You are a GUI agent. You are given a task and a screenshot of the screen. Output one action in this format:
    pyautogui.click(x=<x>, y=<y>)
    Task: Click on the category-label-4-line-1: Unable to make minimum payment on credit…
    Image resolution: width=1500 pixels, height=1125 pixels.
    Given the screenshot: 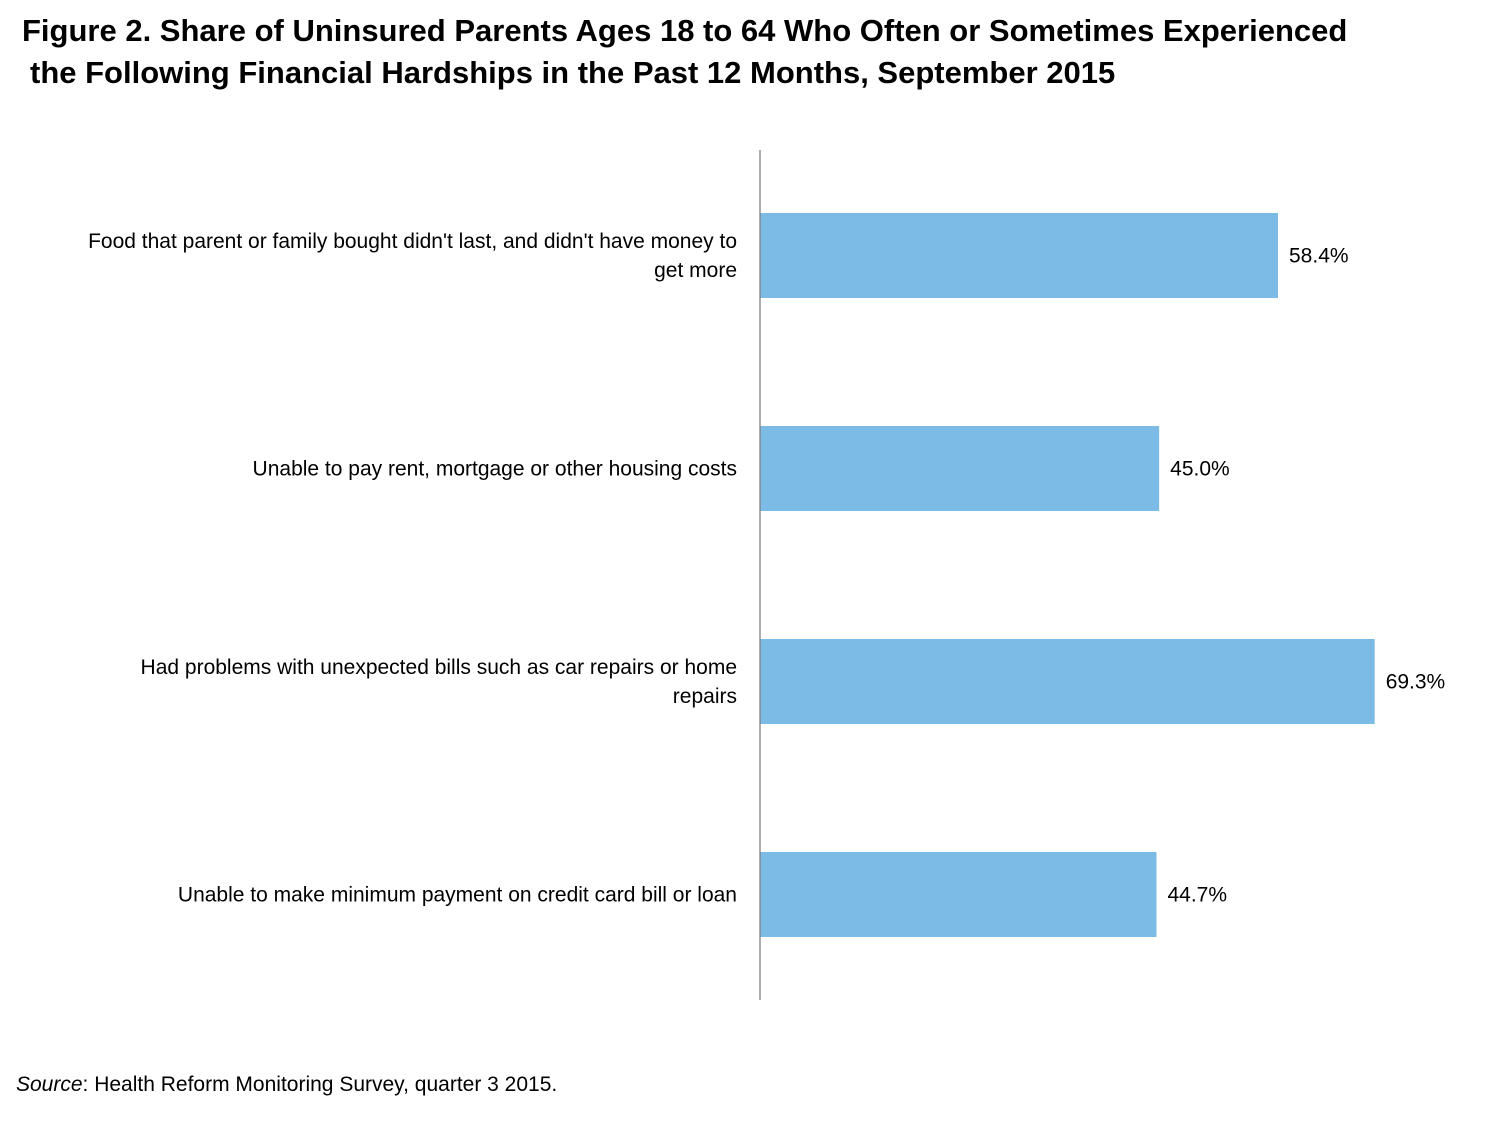 What is the action you would take?
    pyautogui.click(x=457, y=895)
    